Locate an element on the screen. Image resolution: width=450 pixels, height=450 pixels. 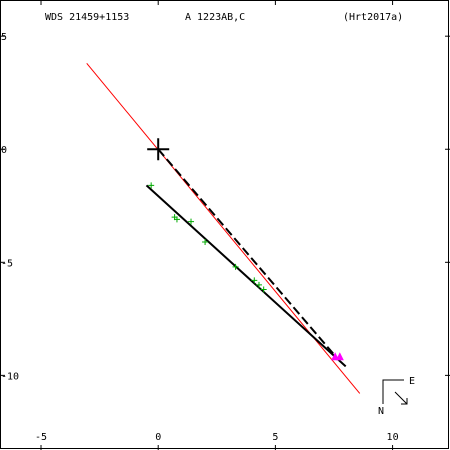
x-tick-label: 5 is located at coordinates (275, 437).